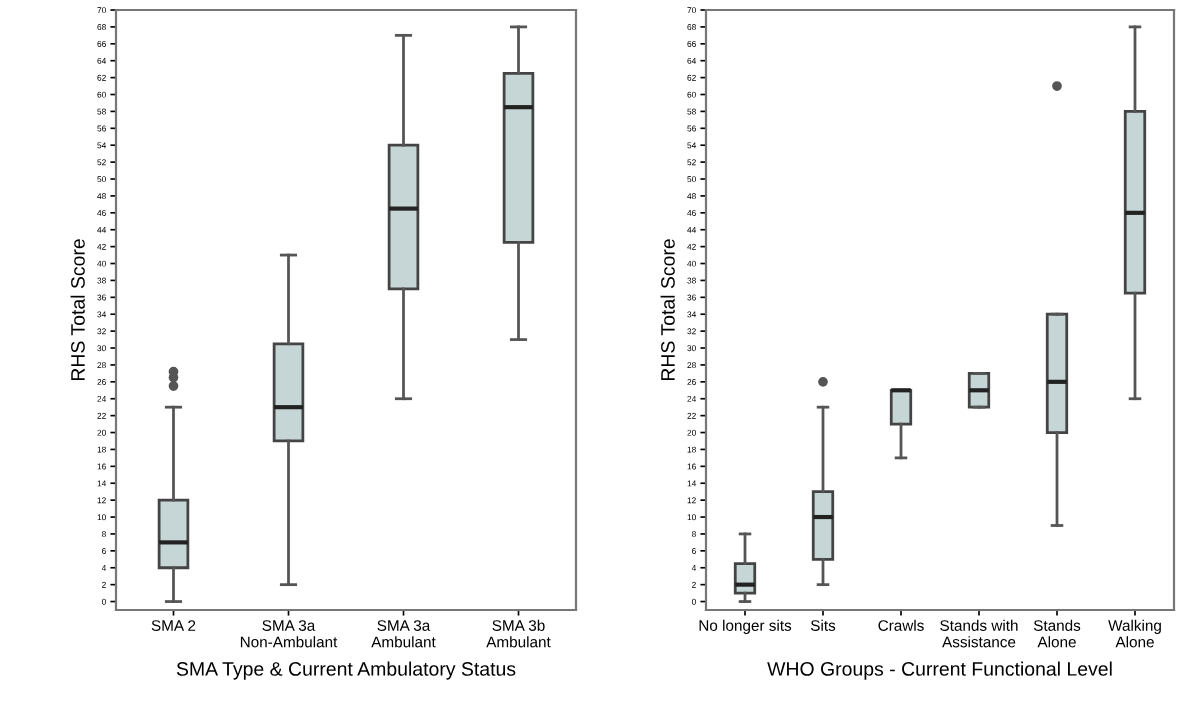 The image size is (1180, 708). What do you see at coordinates (346, 670) in the screenshot?
I see `x-axis-title: SMA Type & Current Ambulatory Status` at bounding box center [346, 670].